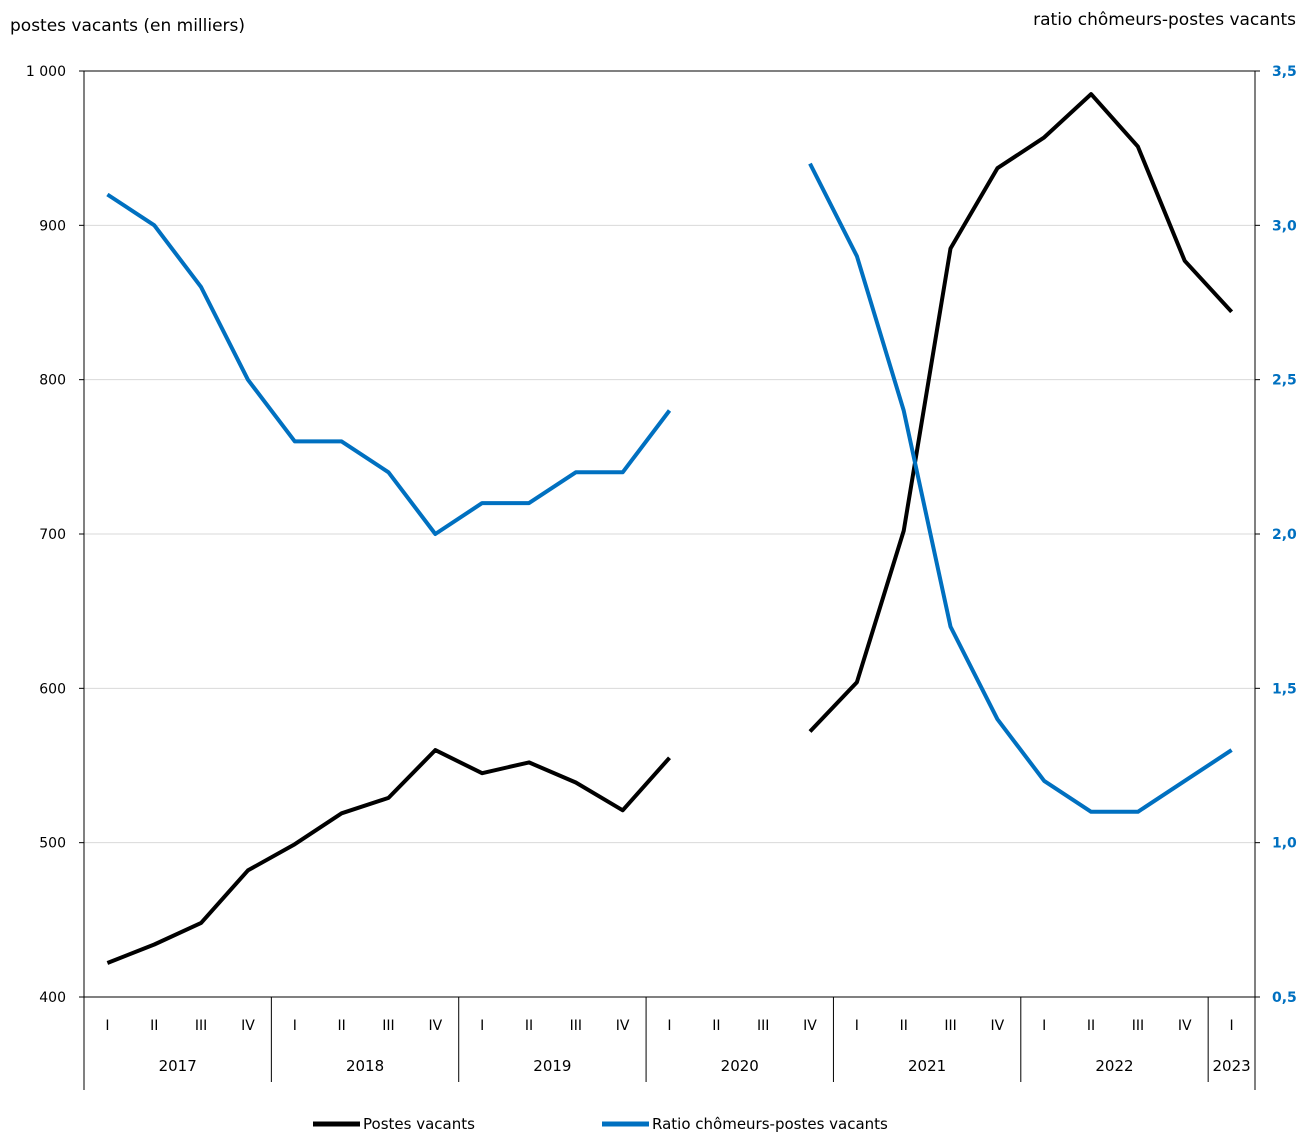 The image size is (1303, 1132). What do you see at coordinates (740, 1066) in the screenshot?
I see `year-label: 2020` at bounding box center [740, 1066].